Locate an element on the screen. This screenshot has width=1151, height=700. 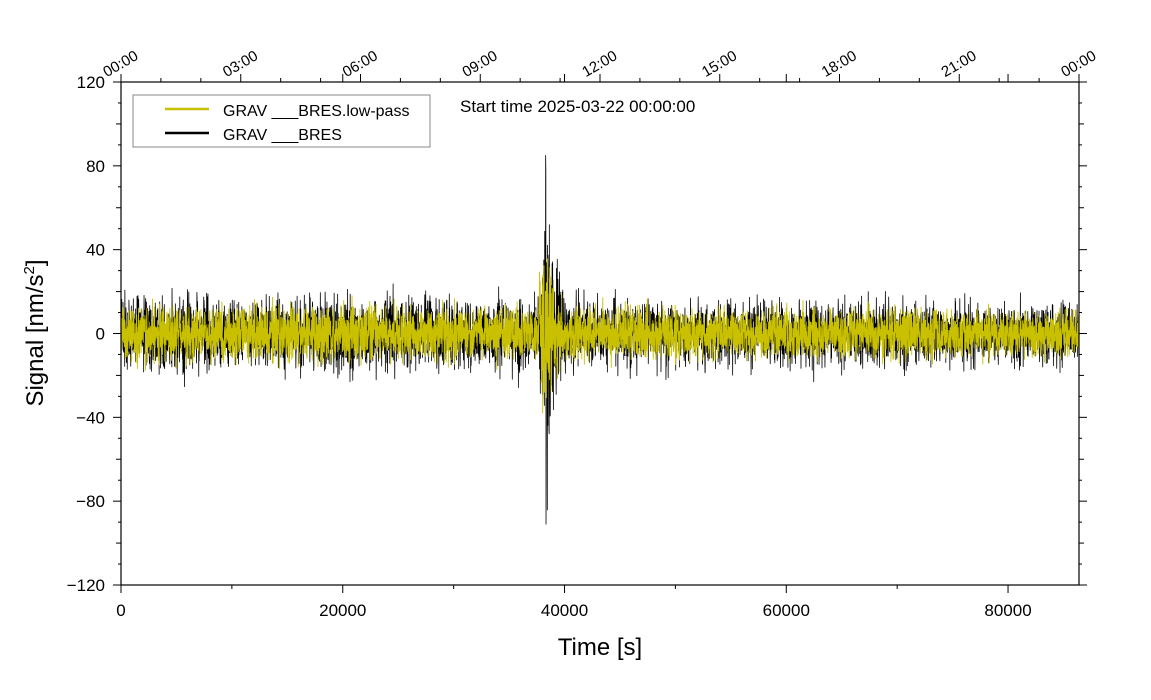
x-tick-label-2: 40000 is located at coordinates (564, 610).